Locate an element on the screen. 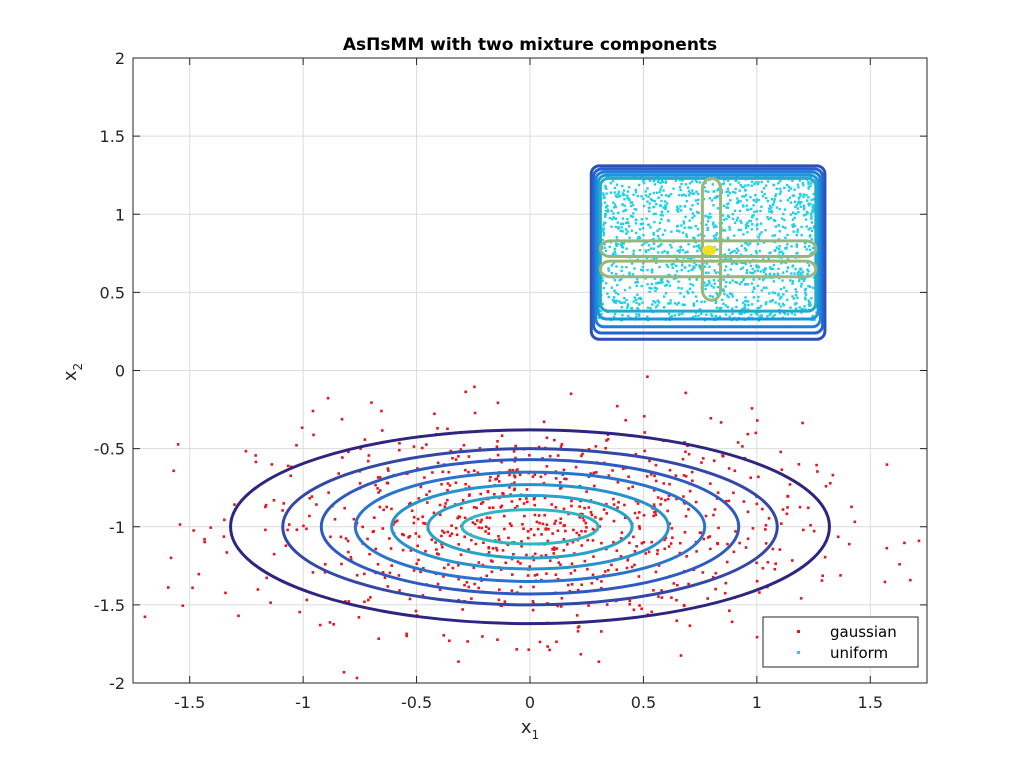 This screenshot has width=1024, height=768. y-tick-label: 1 is located at coordinates (120, 214).